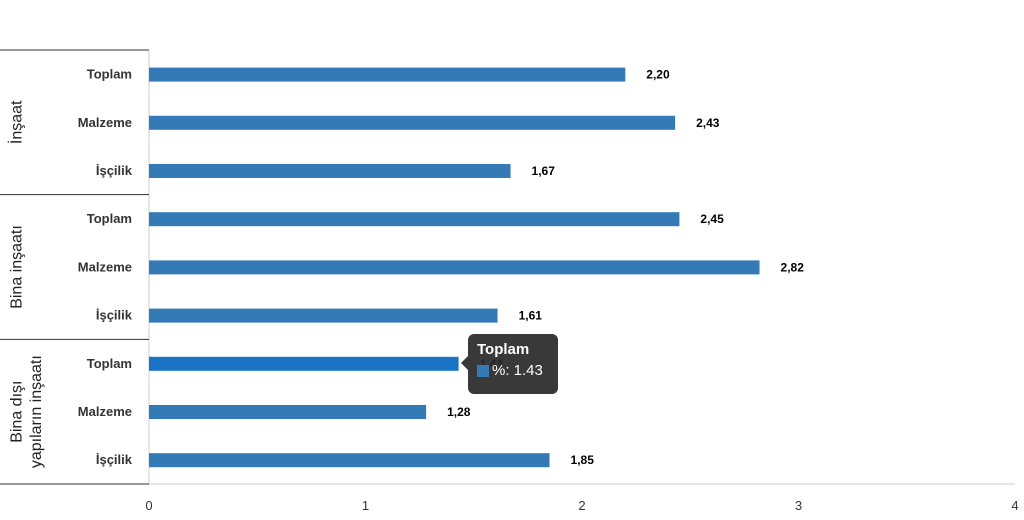 The image size is (1024, 520). What do you see at coordinates (583, 460) in the screenshot?
I see `data-label: 1,85` at bounding box center [583, 460].